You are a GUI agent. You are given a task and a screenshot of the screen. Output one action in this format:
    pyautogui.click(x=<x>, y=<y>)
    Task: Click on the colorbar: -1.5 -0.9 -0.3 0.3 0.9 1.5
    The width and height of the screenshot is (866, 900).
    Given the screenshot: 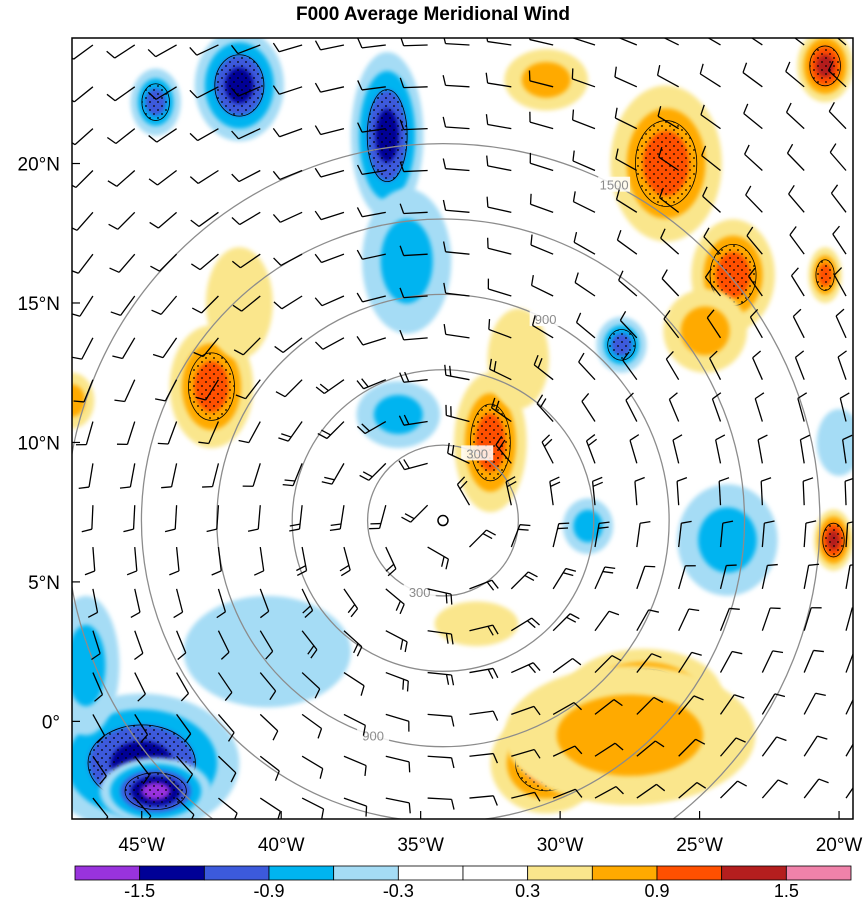 What is the action you would take?
    pyautogui.click(x=463, y=882)
    